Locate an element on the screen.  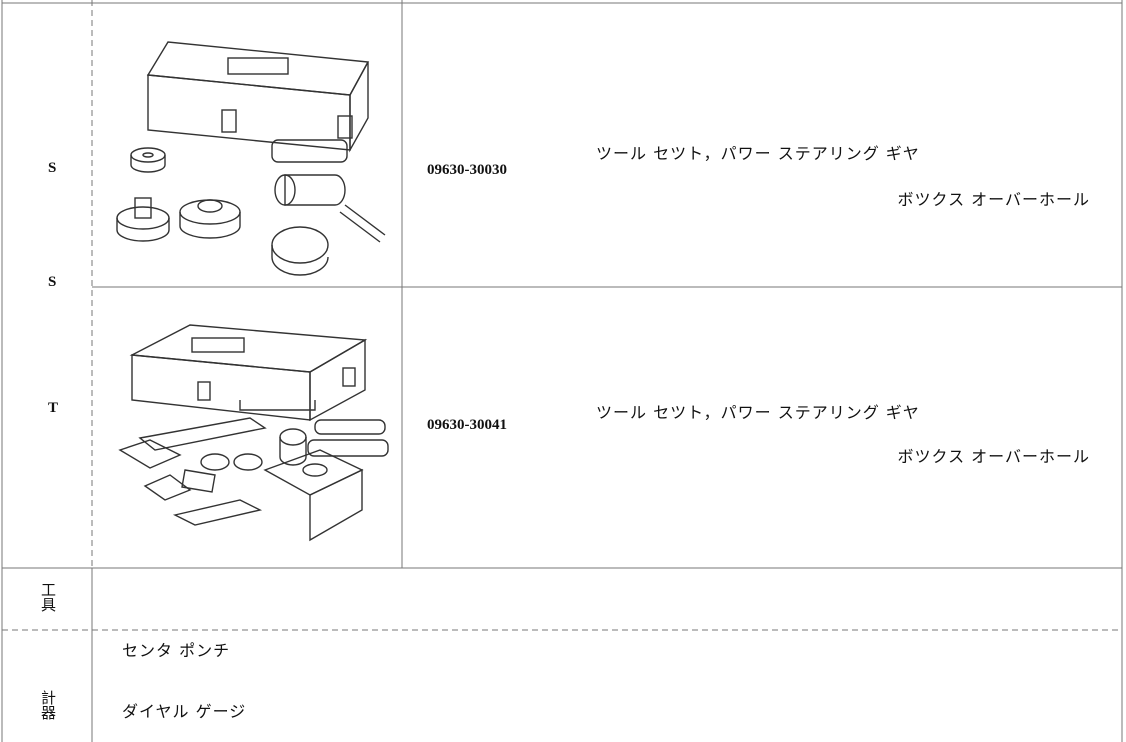
gauge-item: ダイヤル ゲージ is located at coordinates (184, 711).